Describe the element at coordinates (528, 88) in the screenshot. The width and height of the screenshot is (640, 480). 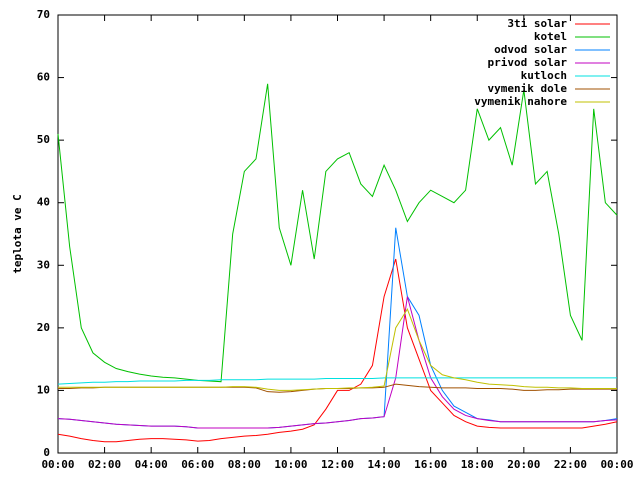
I see `legend-label: vymenik dole` at that location.